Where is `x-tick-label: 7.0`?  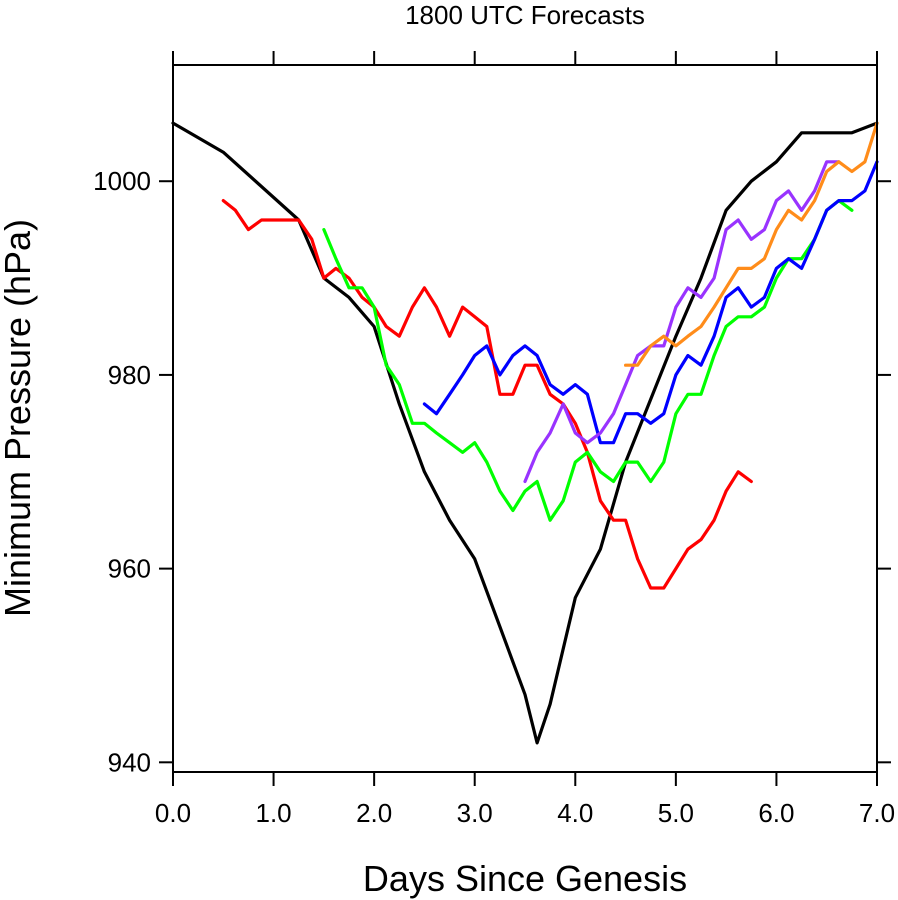
x-tick-label: 7.0 is located at coordinates (877, 813).